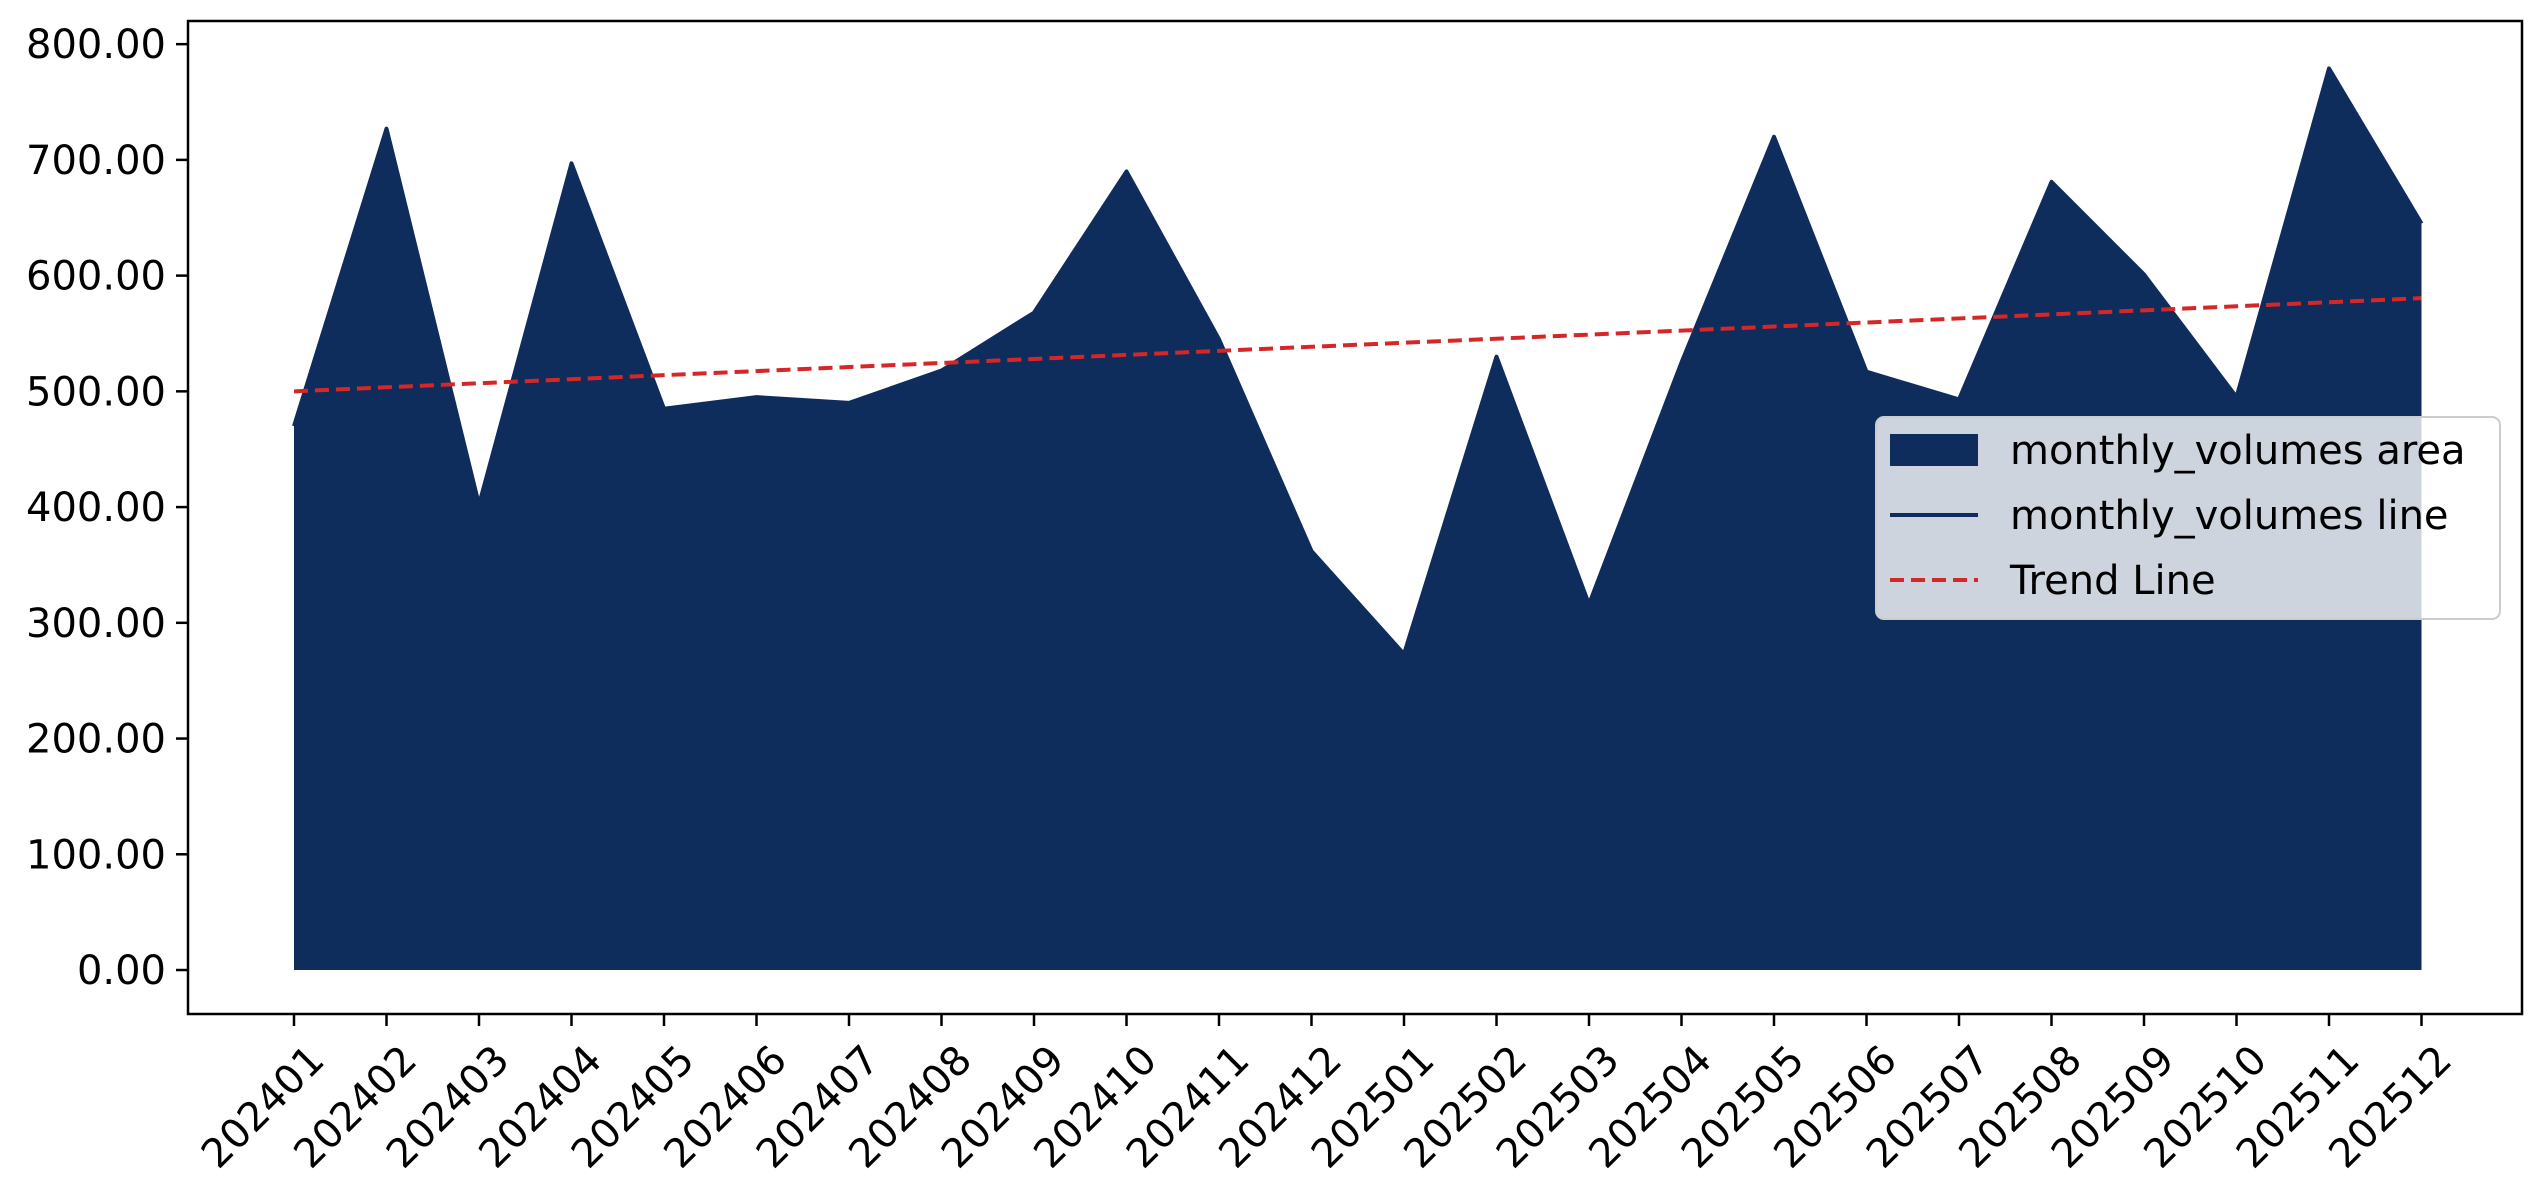 The image size is (2542, 1199). Describe the element at coordinates (96, 392) in the screenshot. I see `y-tick-label: 500.00` at that location.